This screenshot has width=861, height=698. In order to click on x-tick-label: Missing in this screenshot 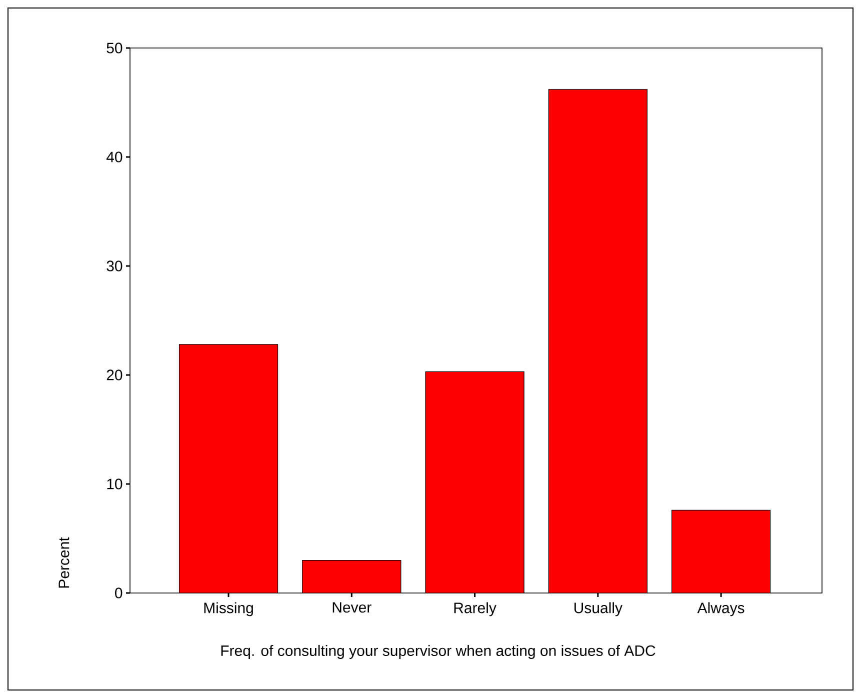, I will do `click(228, 609)`.